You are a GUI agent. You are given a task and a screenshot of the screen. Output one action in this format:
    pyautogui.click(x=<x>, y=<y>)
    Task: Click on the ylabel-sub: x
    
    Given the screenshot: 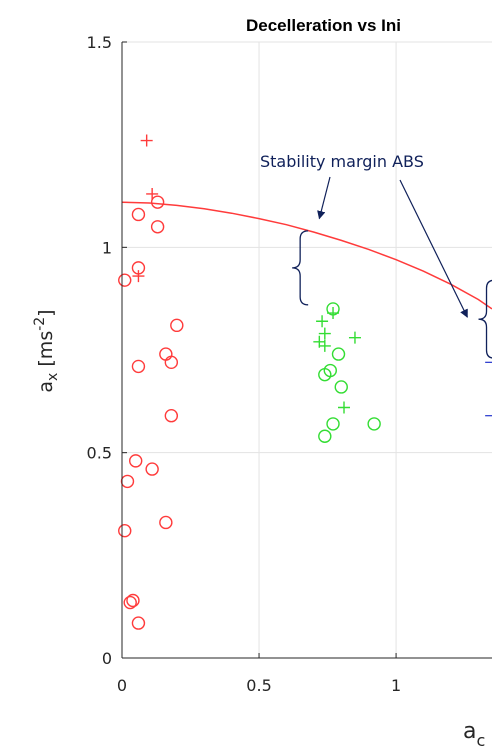 What is the action you would take?
    pyautogui.click(x=53, y=377)
    